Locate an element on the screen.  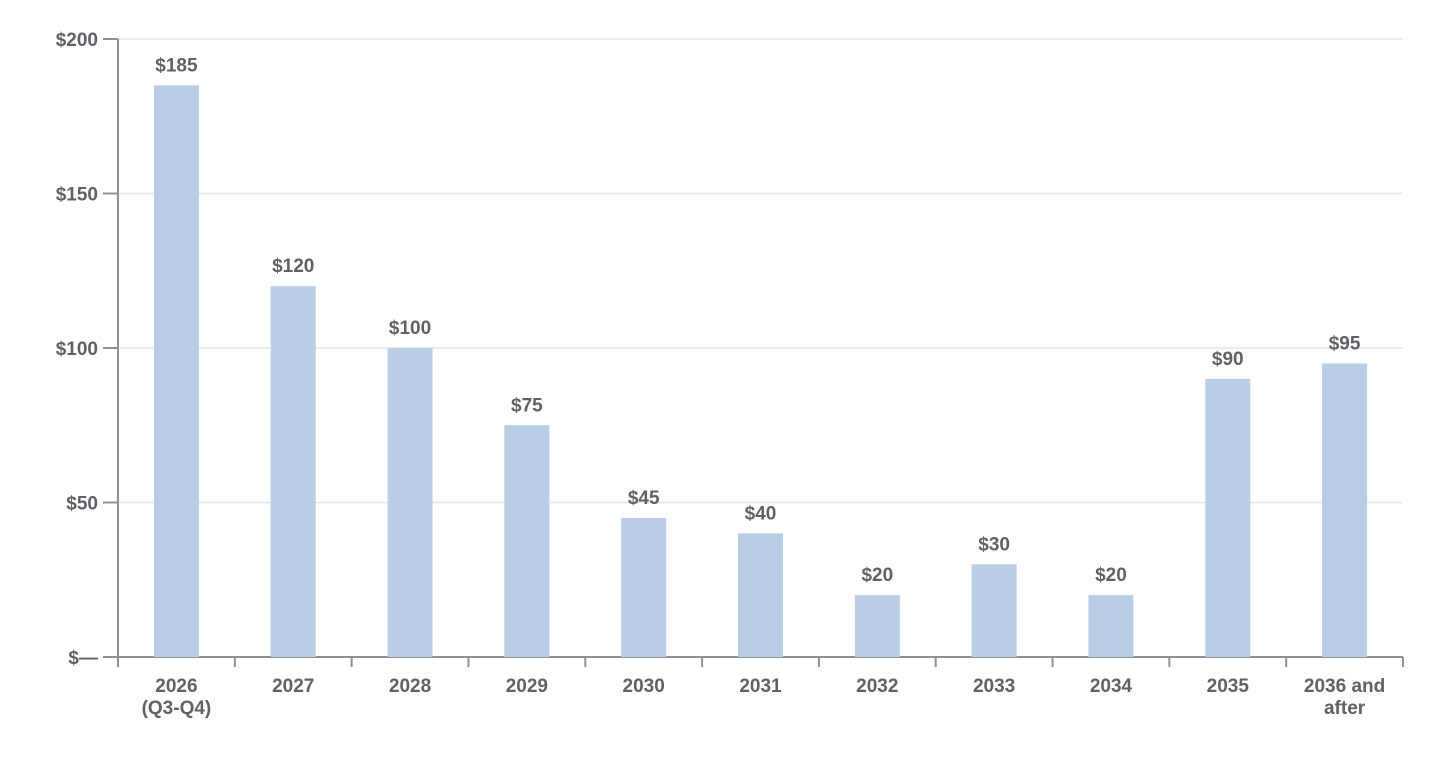
x-category-label-line: 2034 is located at coordinates (1111, 686).